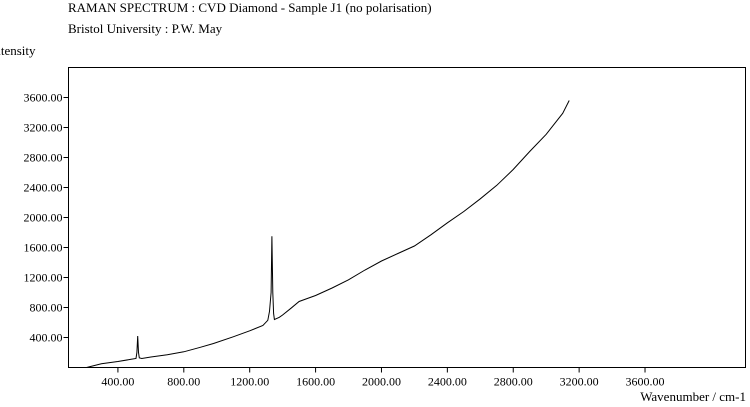 This screenshot has width=750, height=407. Describe the element at coordinates (315, 382) in the screenshot. I see `x-tick-label: 1600.00` at that location.